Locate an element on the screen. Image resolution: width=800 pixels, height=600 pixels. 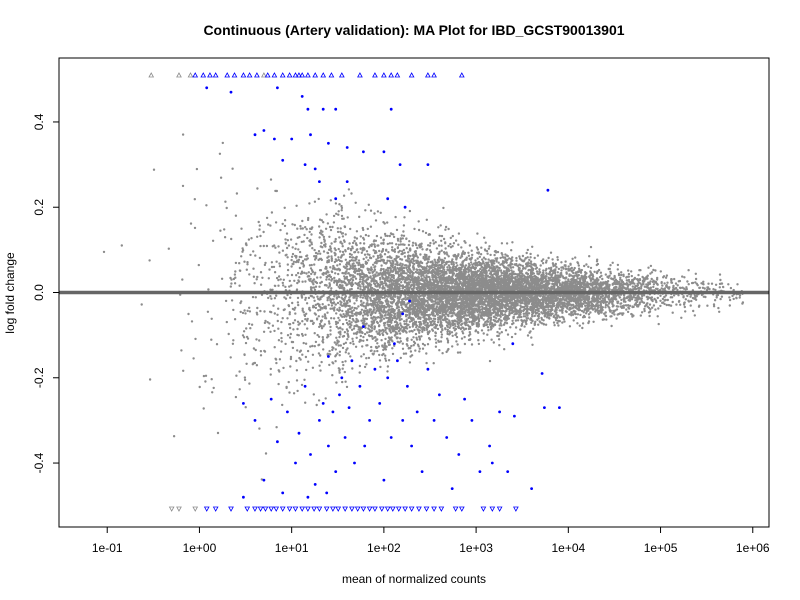
y-tick-label: 0.0 is located at coordinates (39, 292).